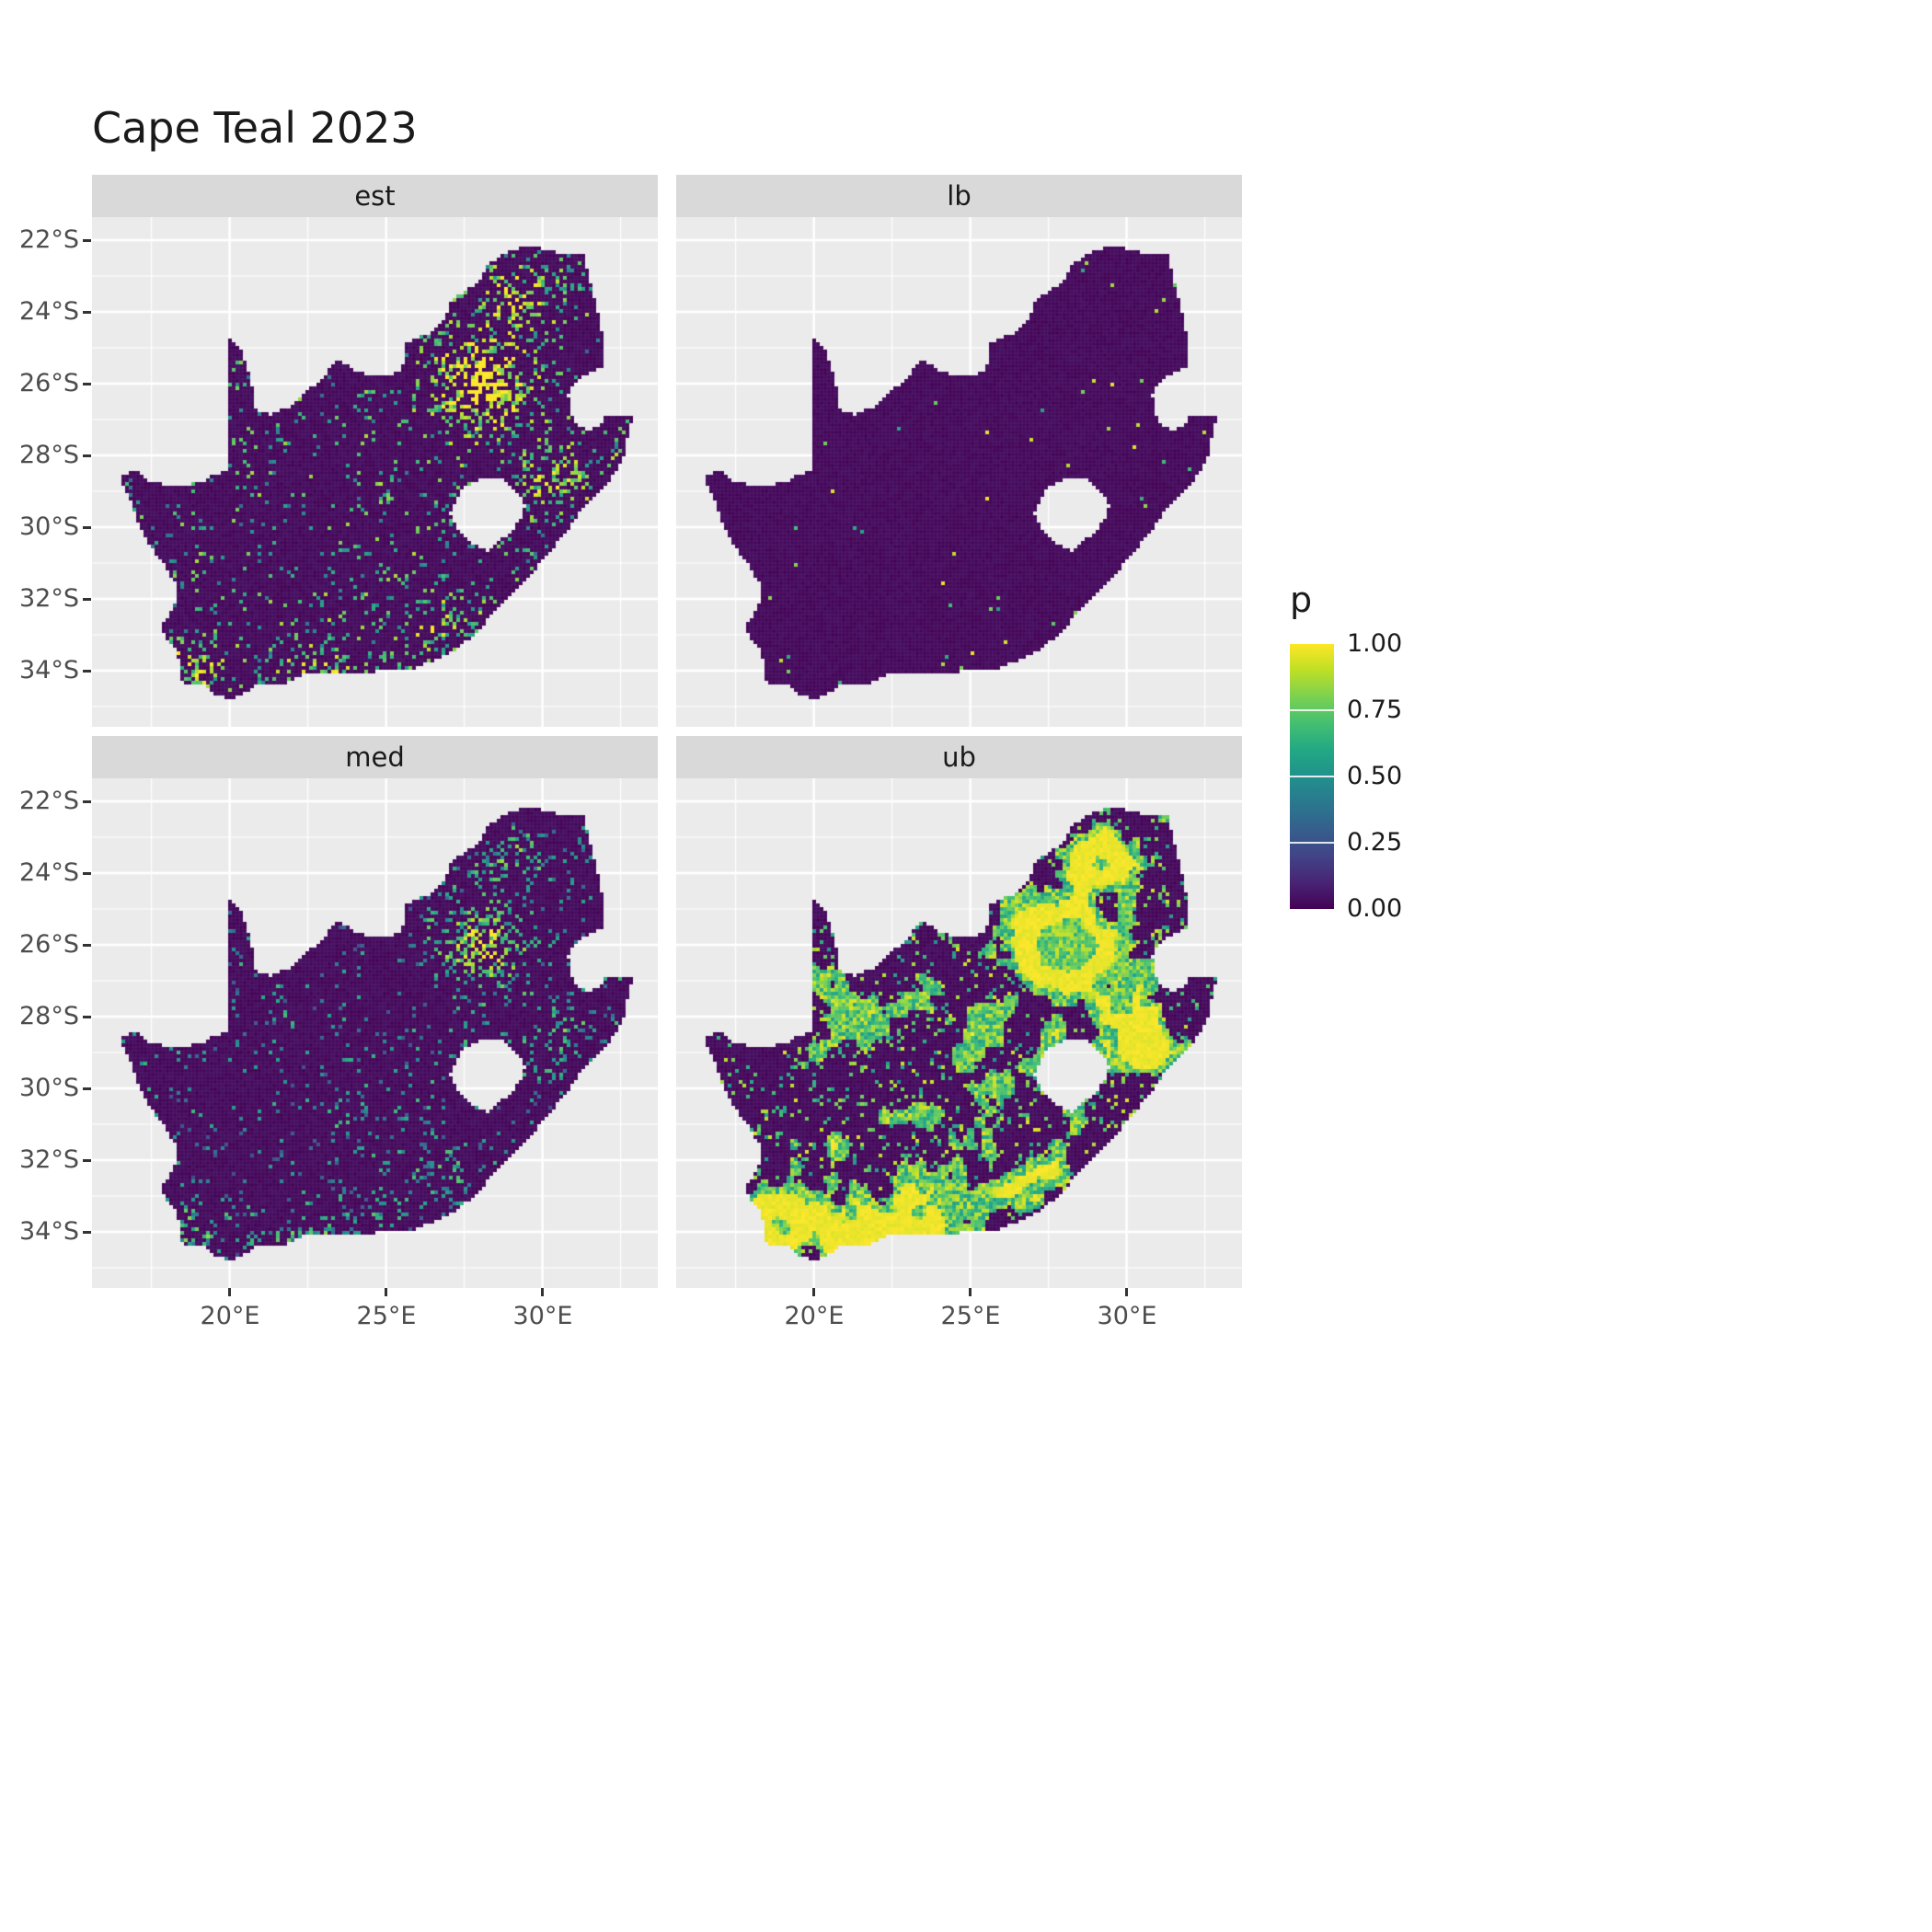 Image resolution: width=1932 pixels, height=1932 pixels. Describe the element at coordinates (375, 1033) in the screenshot. I see `facet-panel-med-map` at that location.